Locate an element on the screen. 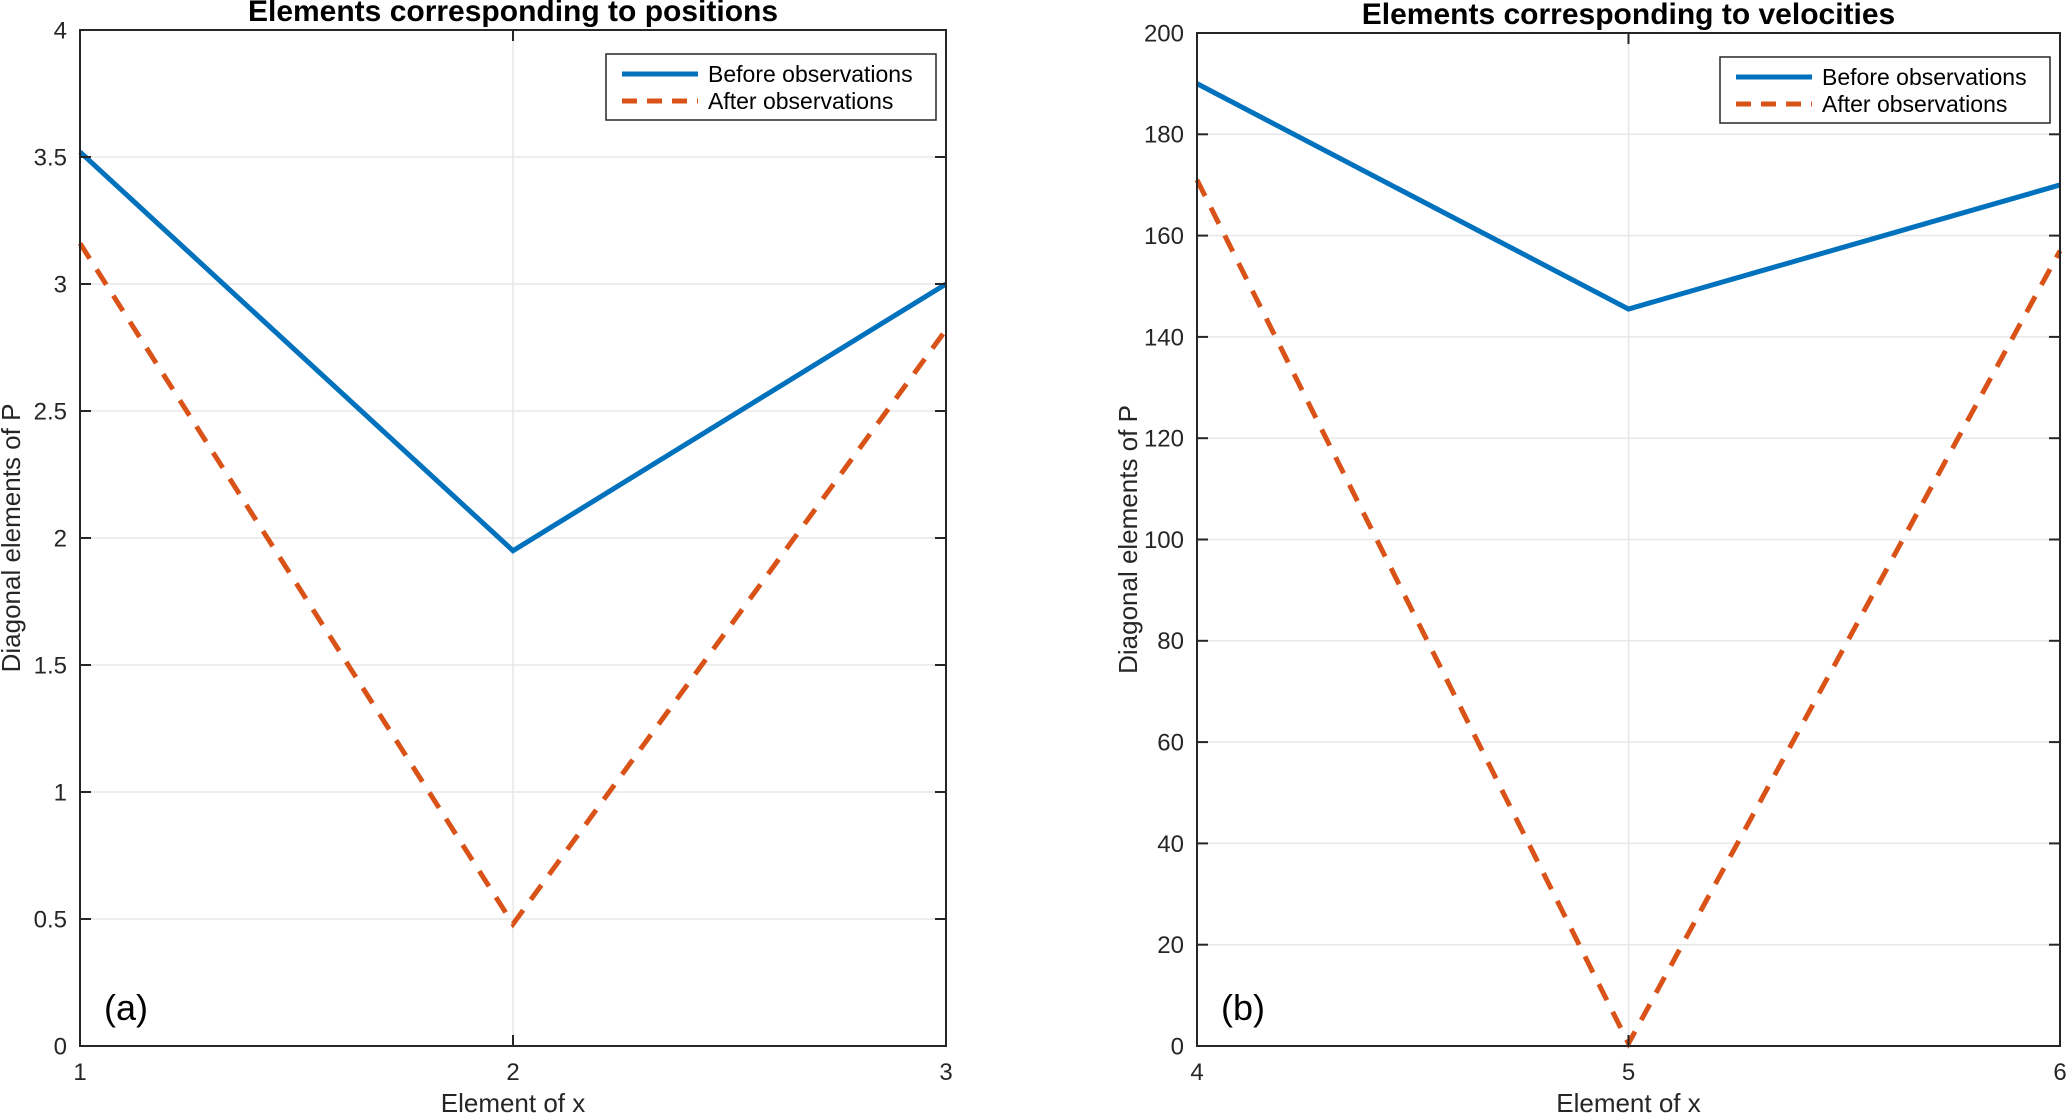  x-tick-label: 3 is located at coordinates (945, 1072).